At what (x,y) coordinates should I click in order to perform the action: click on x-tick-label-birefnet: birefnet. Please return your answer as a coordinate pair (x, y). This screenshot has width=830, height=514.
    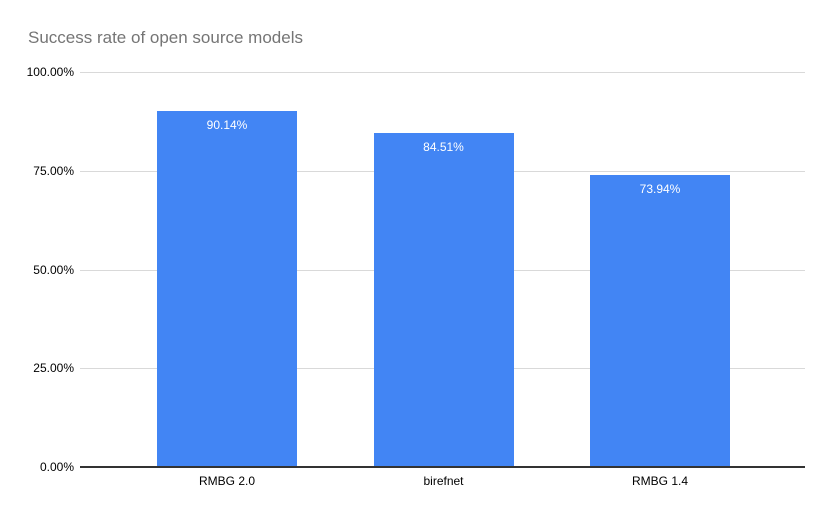
    Looking at the image, I should click on (443, 481).